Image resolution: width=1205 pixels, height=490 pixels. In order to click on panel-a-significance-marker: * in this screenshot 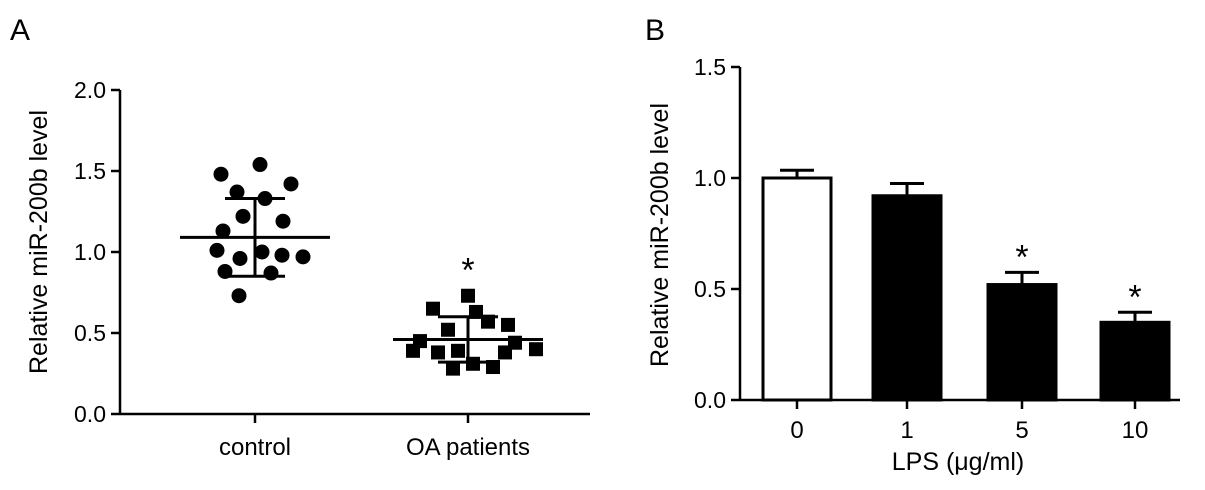, I will do `click(467, 271)`.